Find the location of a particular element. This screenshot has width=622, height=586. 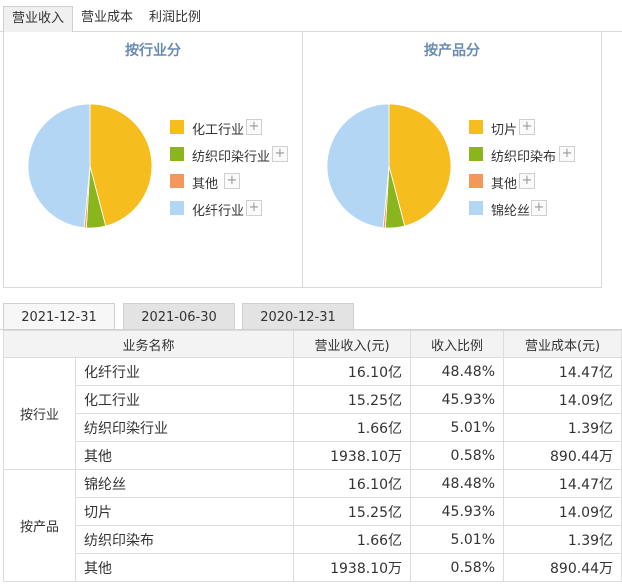

row-name: 化工行业 is located at coordinates (184, 399).